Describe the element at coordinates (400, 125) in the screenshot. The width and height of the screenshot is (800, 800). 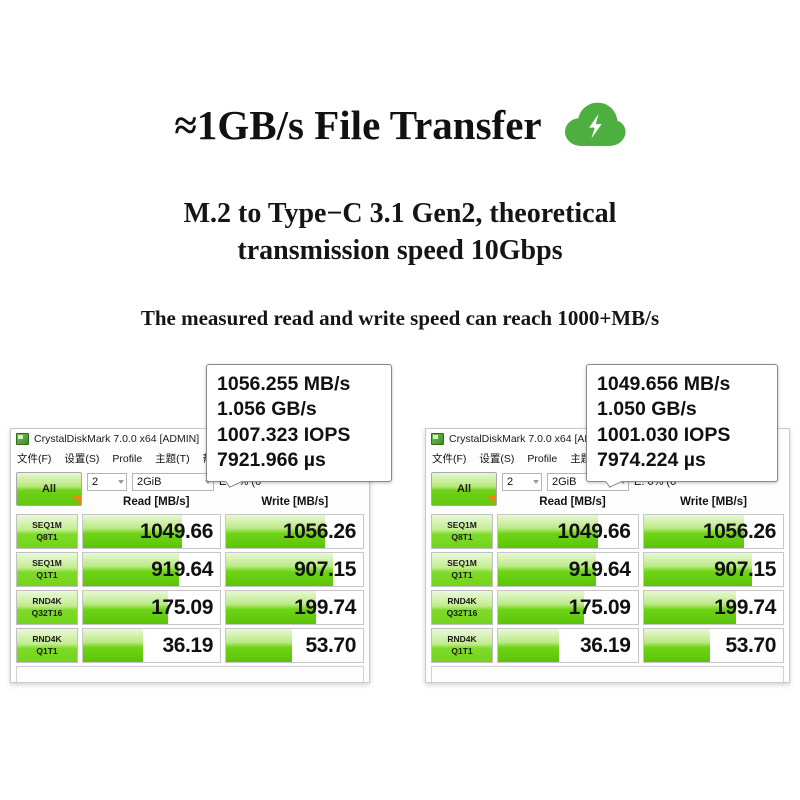
I see `hero-title-row: ≈1GB/s File Transfer` at that location.